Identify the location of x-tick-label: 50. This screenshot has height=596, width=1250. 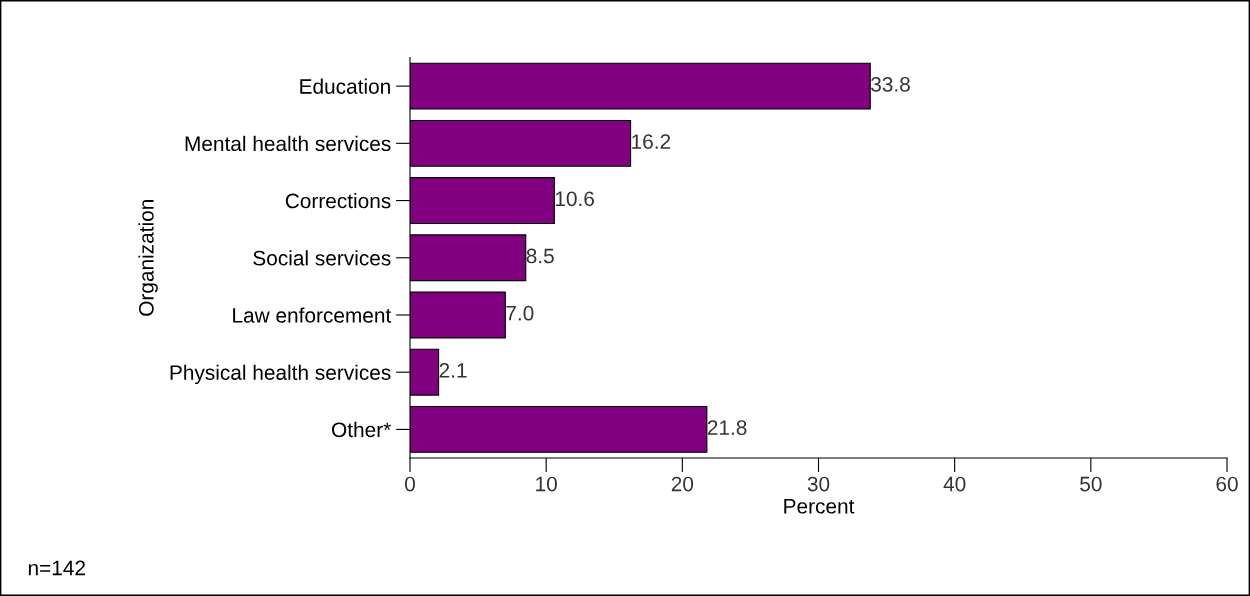
(1091, 484).